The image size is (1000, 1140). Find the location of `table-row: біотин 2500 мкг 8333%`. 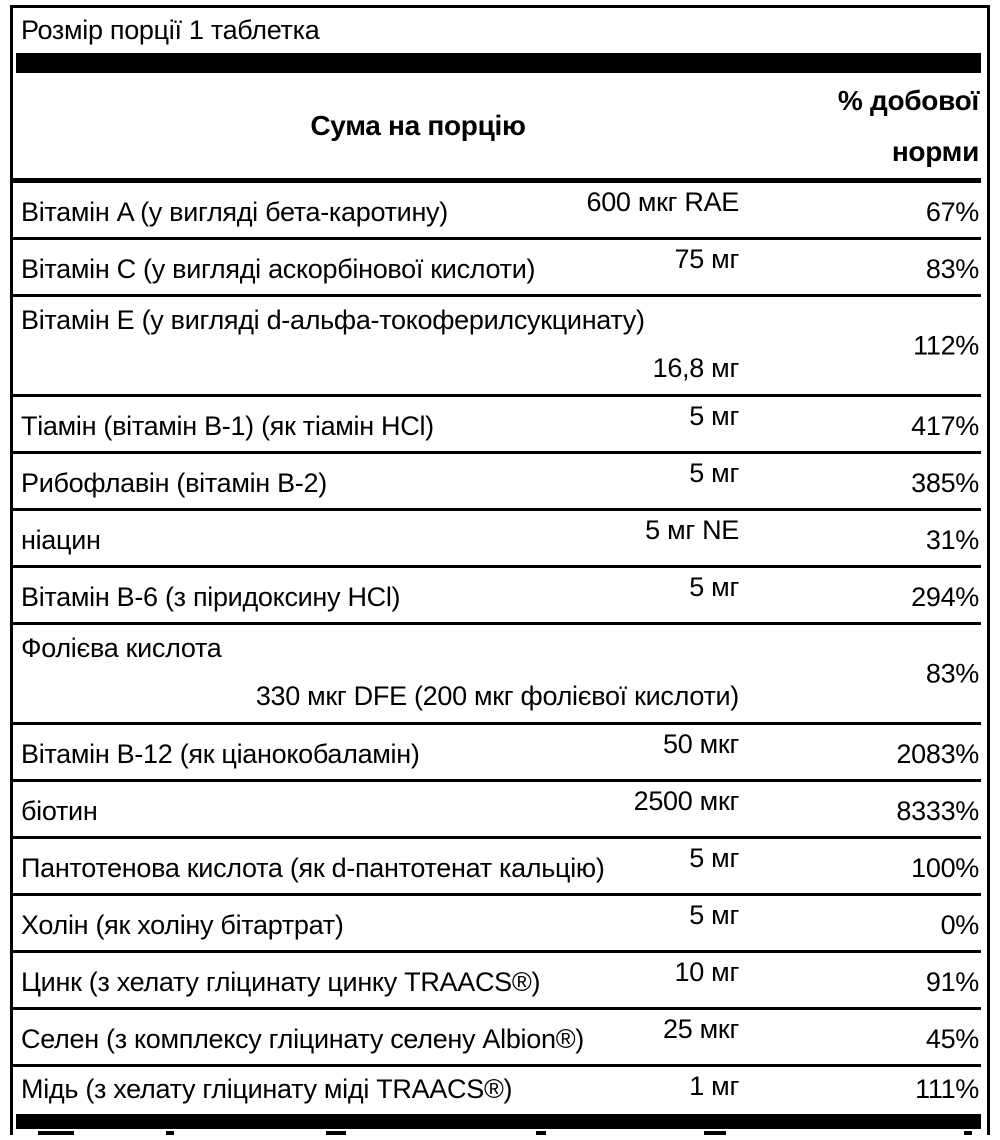

table-row: біотин 2500 мкг 8333% is located at coordinates (497, 810).